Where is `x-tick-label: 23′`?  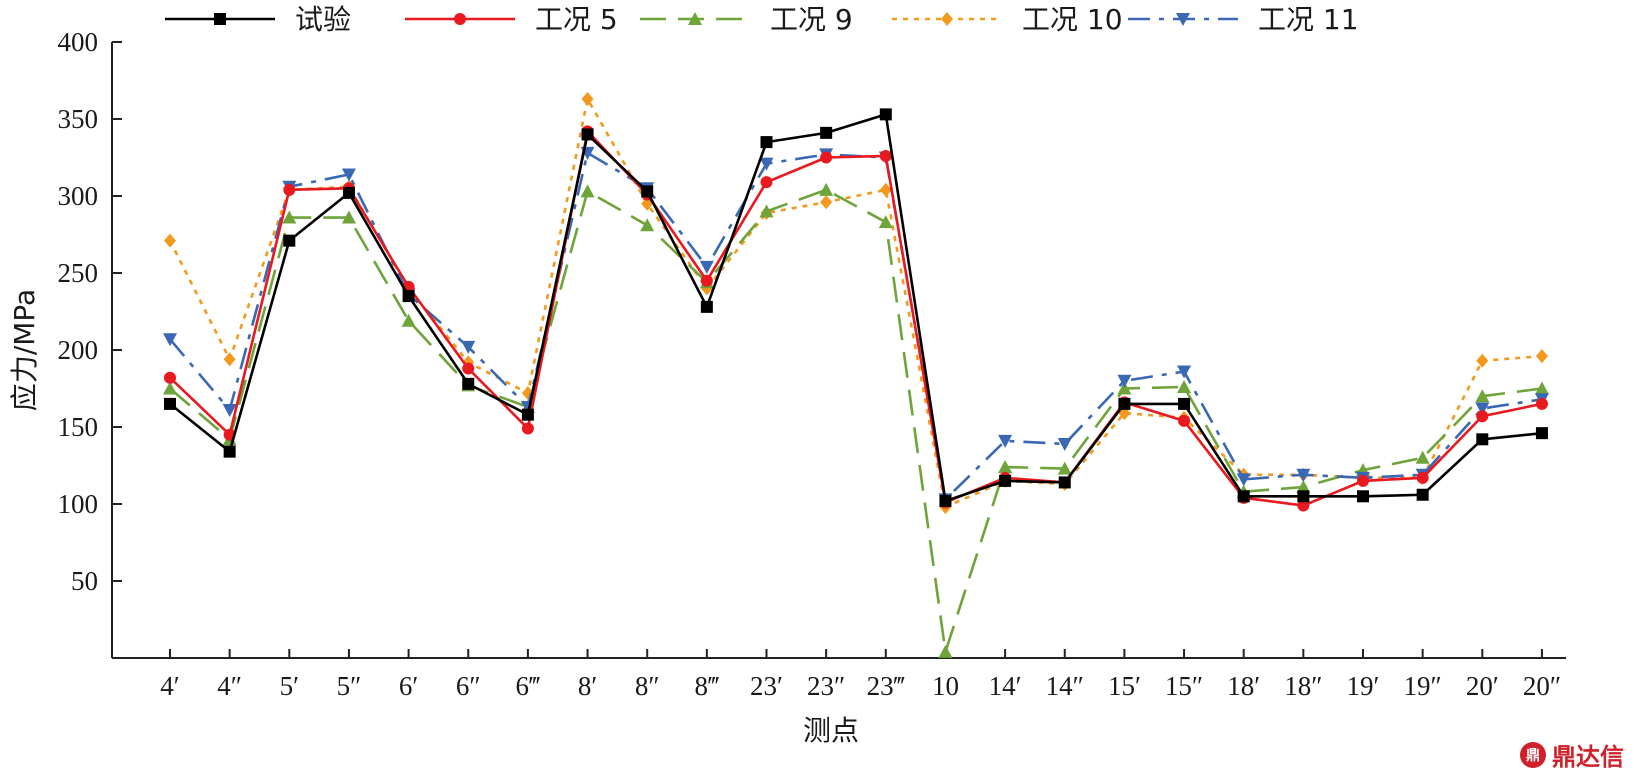 x-tick-label: 23′ is located at coordinates (766, 686).